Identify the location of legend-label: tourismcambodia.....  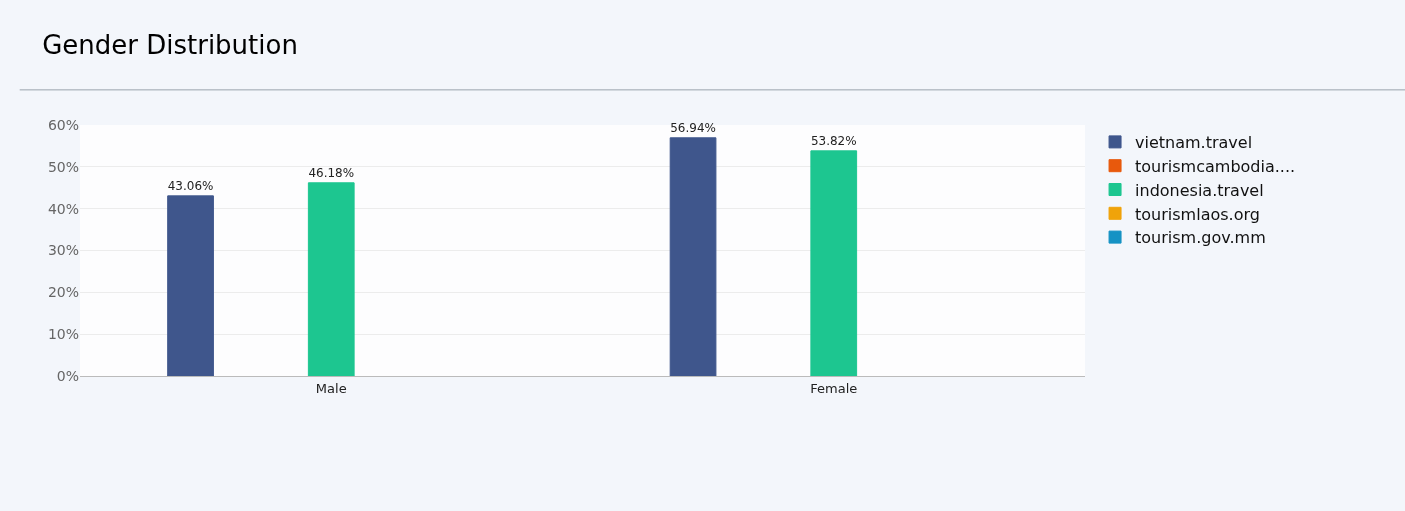
(1215, 166).